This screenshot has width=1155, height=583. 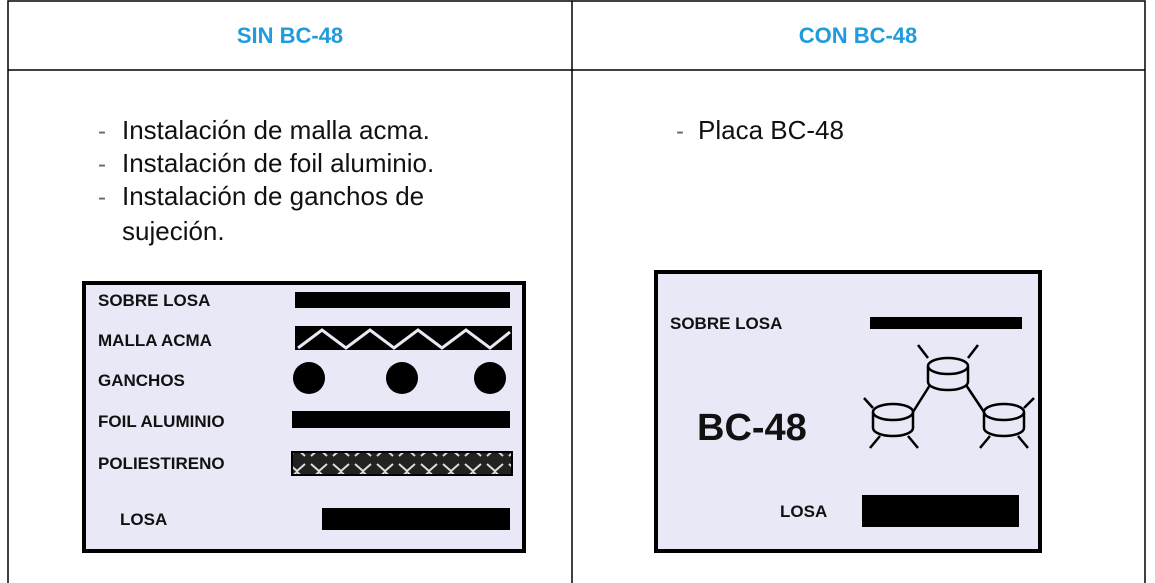 I want to click on right-list: - Placa BC-48, so click(x=760, y=130).